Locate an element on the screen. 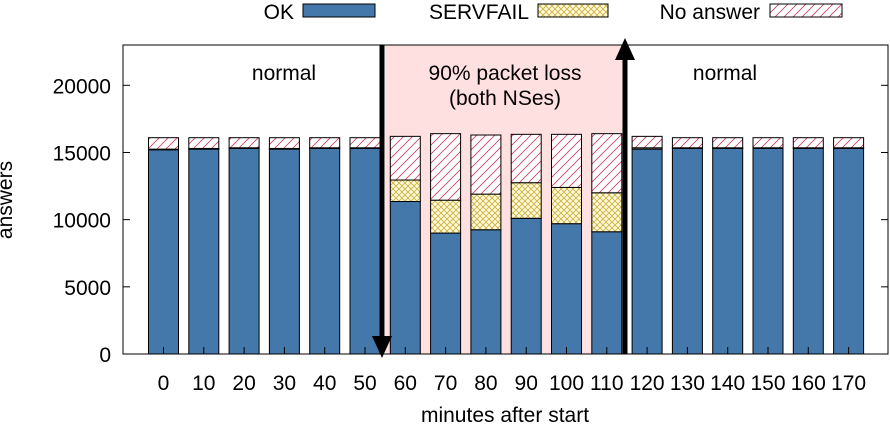  x-tick-label: 40 is located at coordinates (324, 383).